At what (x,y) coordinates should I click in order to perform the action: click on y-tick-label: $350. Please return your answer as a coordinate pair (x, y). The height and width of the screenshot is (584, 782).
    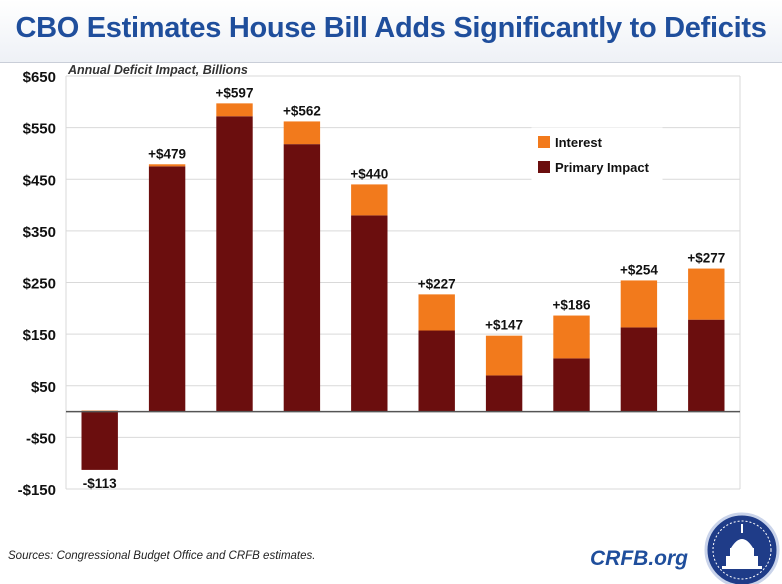
    Looking at the image, I should click on (39, 232).